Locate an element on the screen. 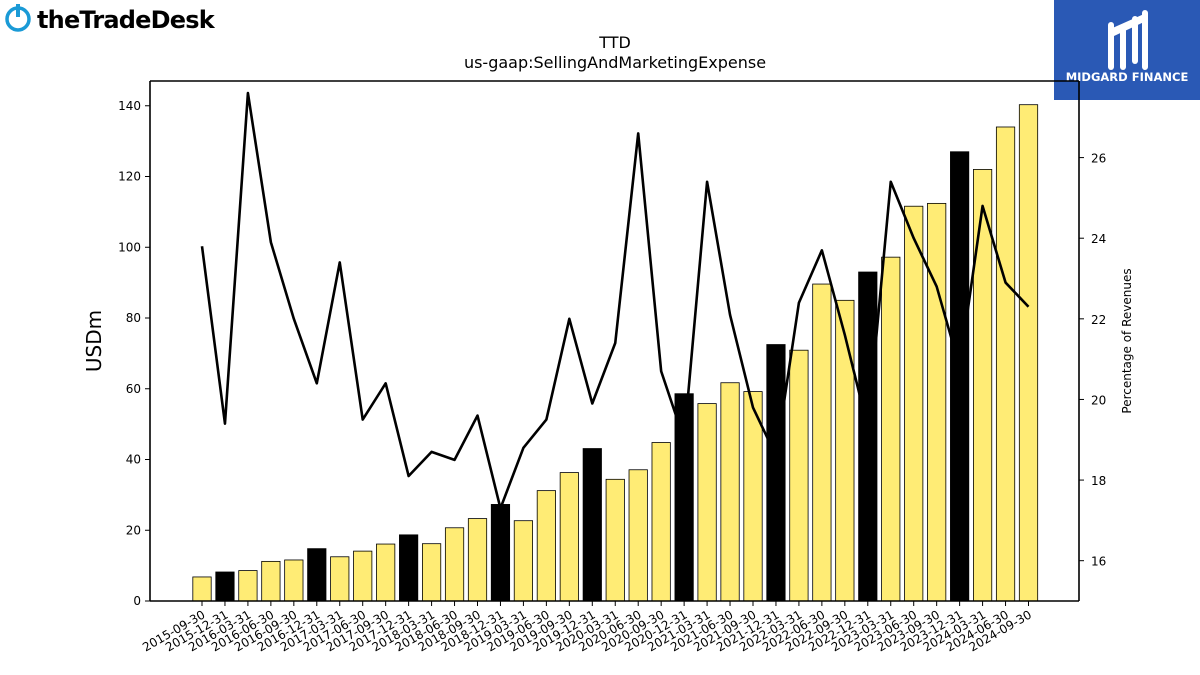 Image resolution: width=1200 pixels, height=675 pixels. y2-tick-label: 26 is located at coordinates (1098, 159).